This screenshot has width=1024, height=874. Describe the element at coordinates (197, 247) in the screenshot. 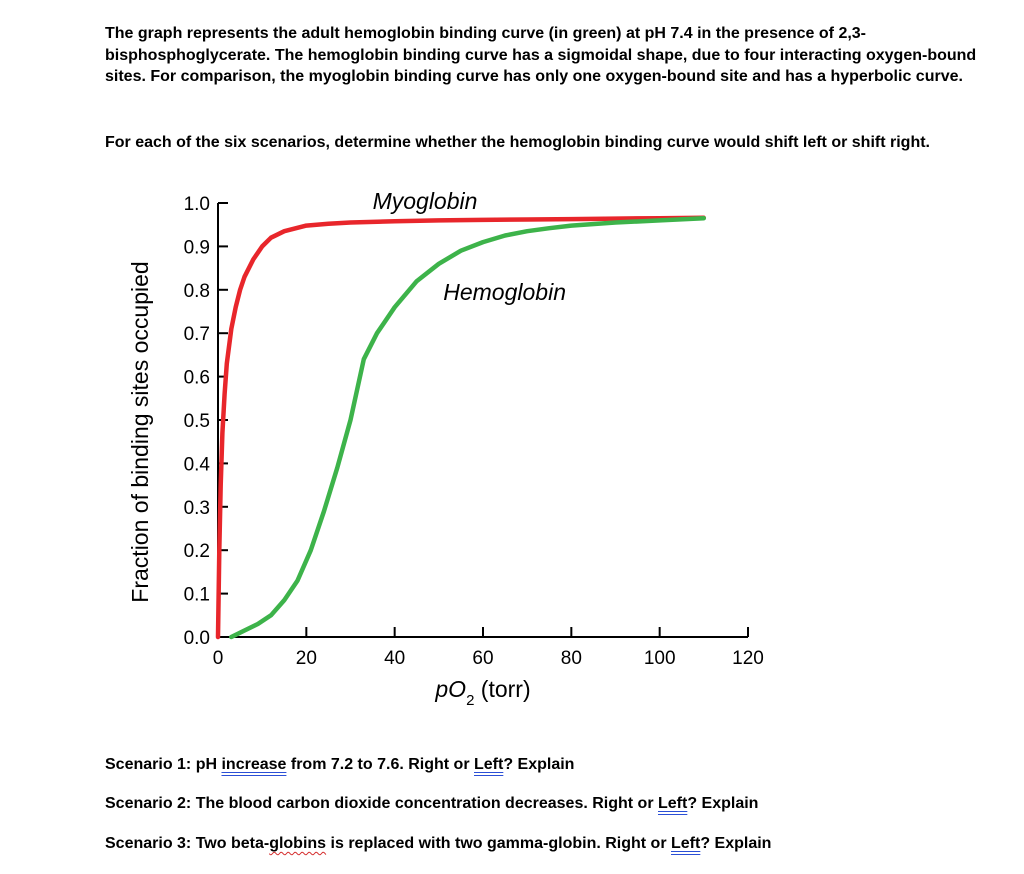

I see `y-tick-label: 0.9` at that location.